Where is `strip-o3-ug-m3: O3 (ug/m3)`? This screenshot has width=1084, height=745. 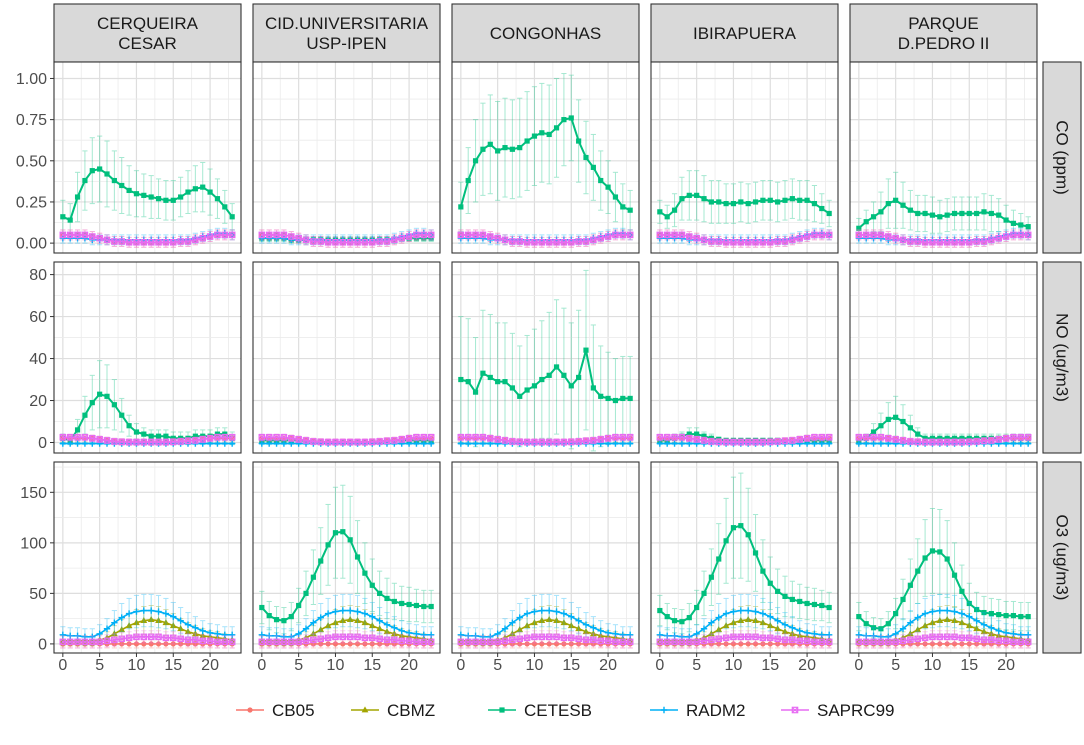 strip-o3-ug-m3: O3 (ug/m3) is located at coordinates (1062, 557).